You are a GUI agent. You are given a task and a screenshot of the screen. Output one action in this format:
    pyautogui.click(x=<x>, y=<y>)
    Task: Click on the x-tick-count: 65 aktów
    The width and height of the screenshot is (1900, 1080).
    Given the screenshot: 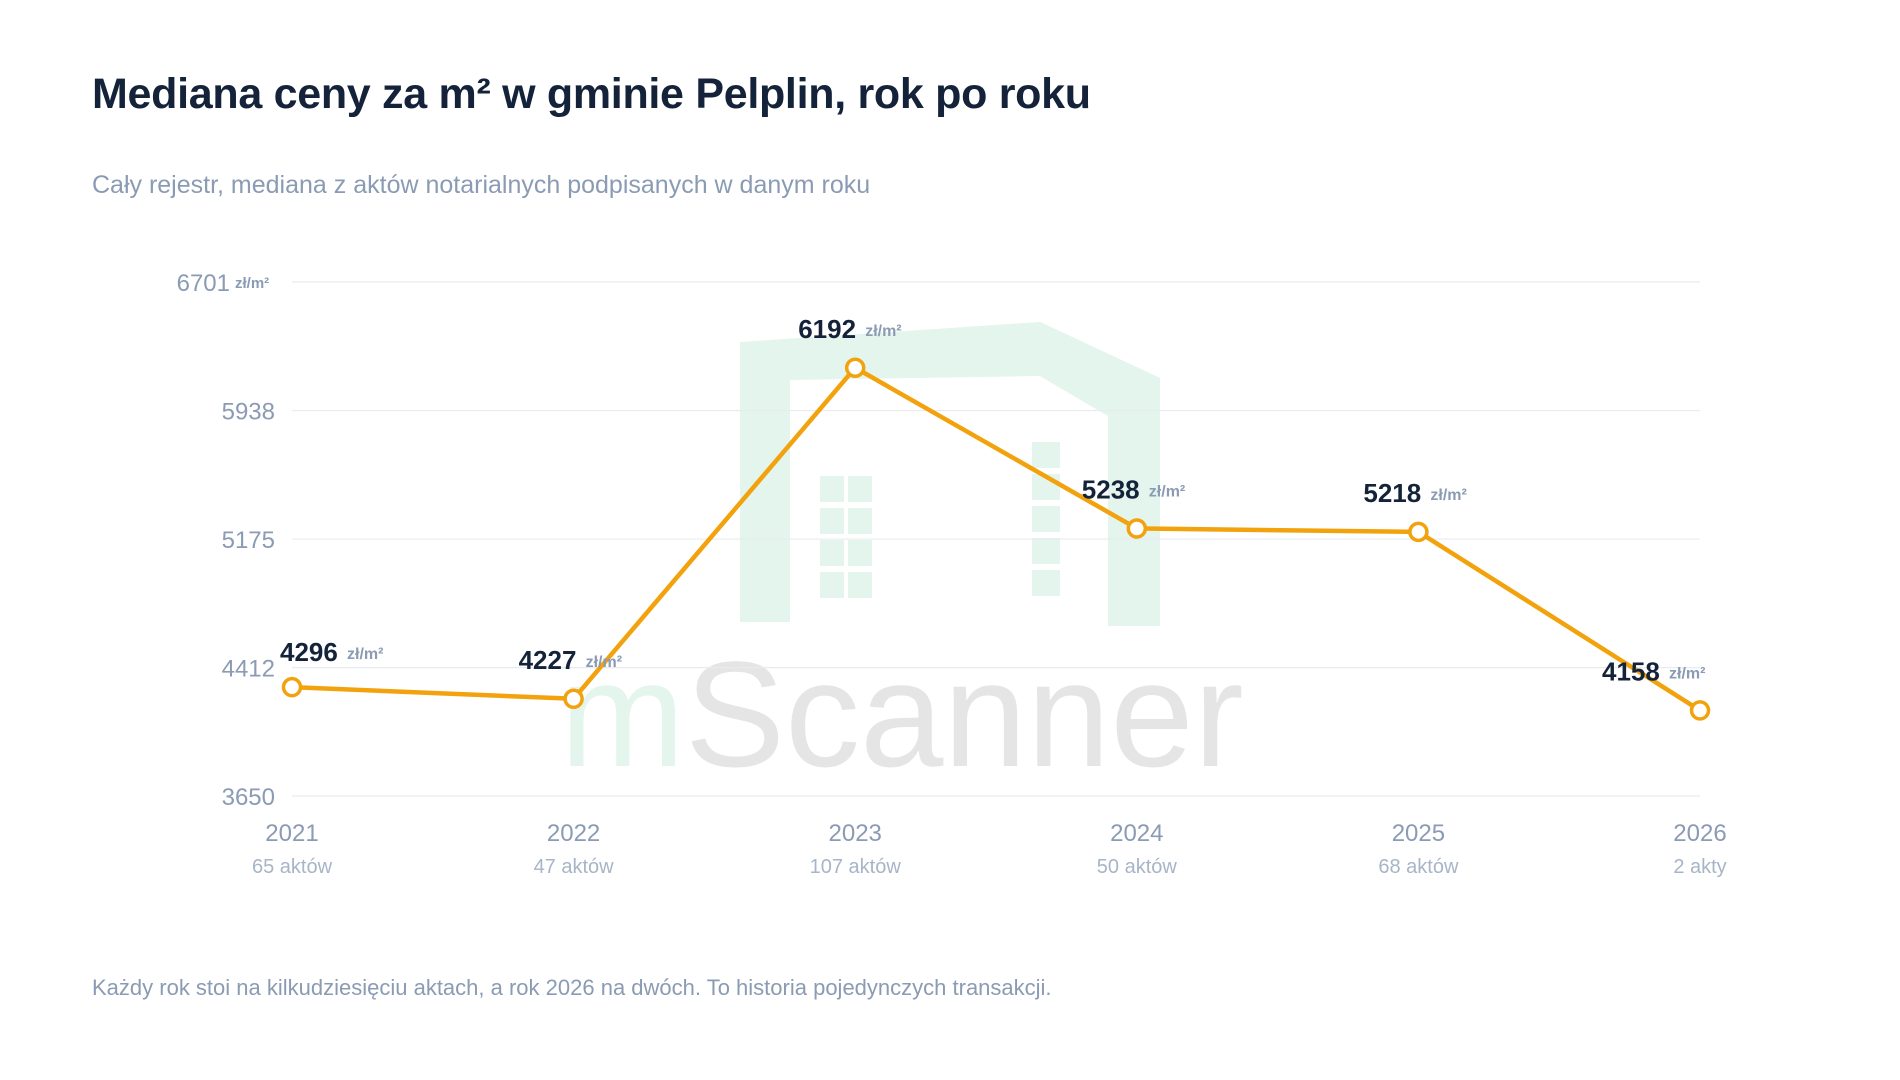 What is the action you would take?
    pyautogui.click(x=292, y=867)
    